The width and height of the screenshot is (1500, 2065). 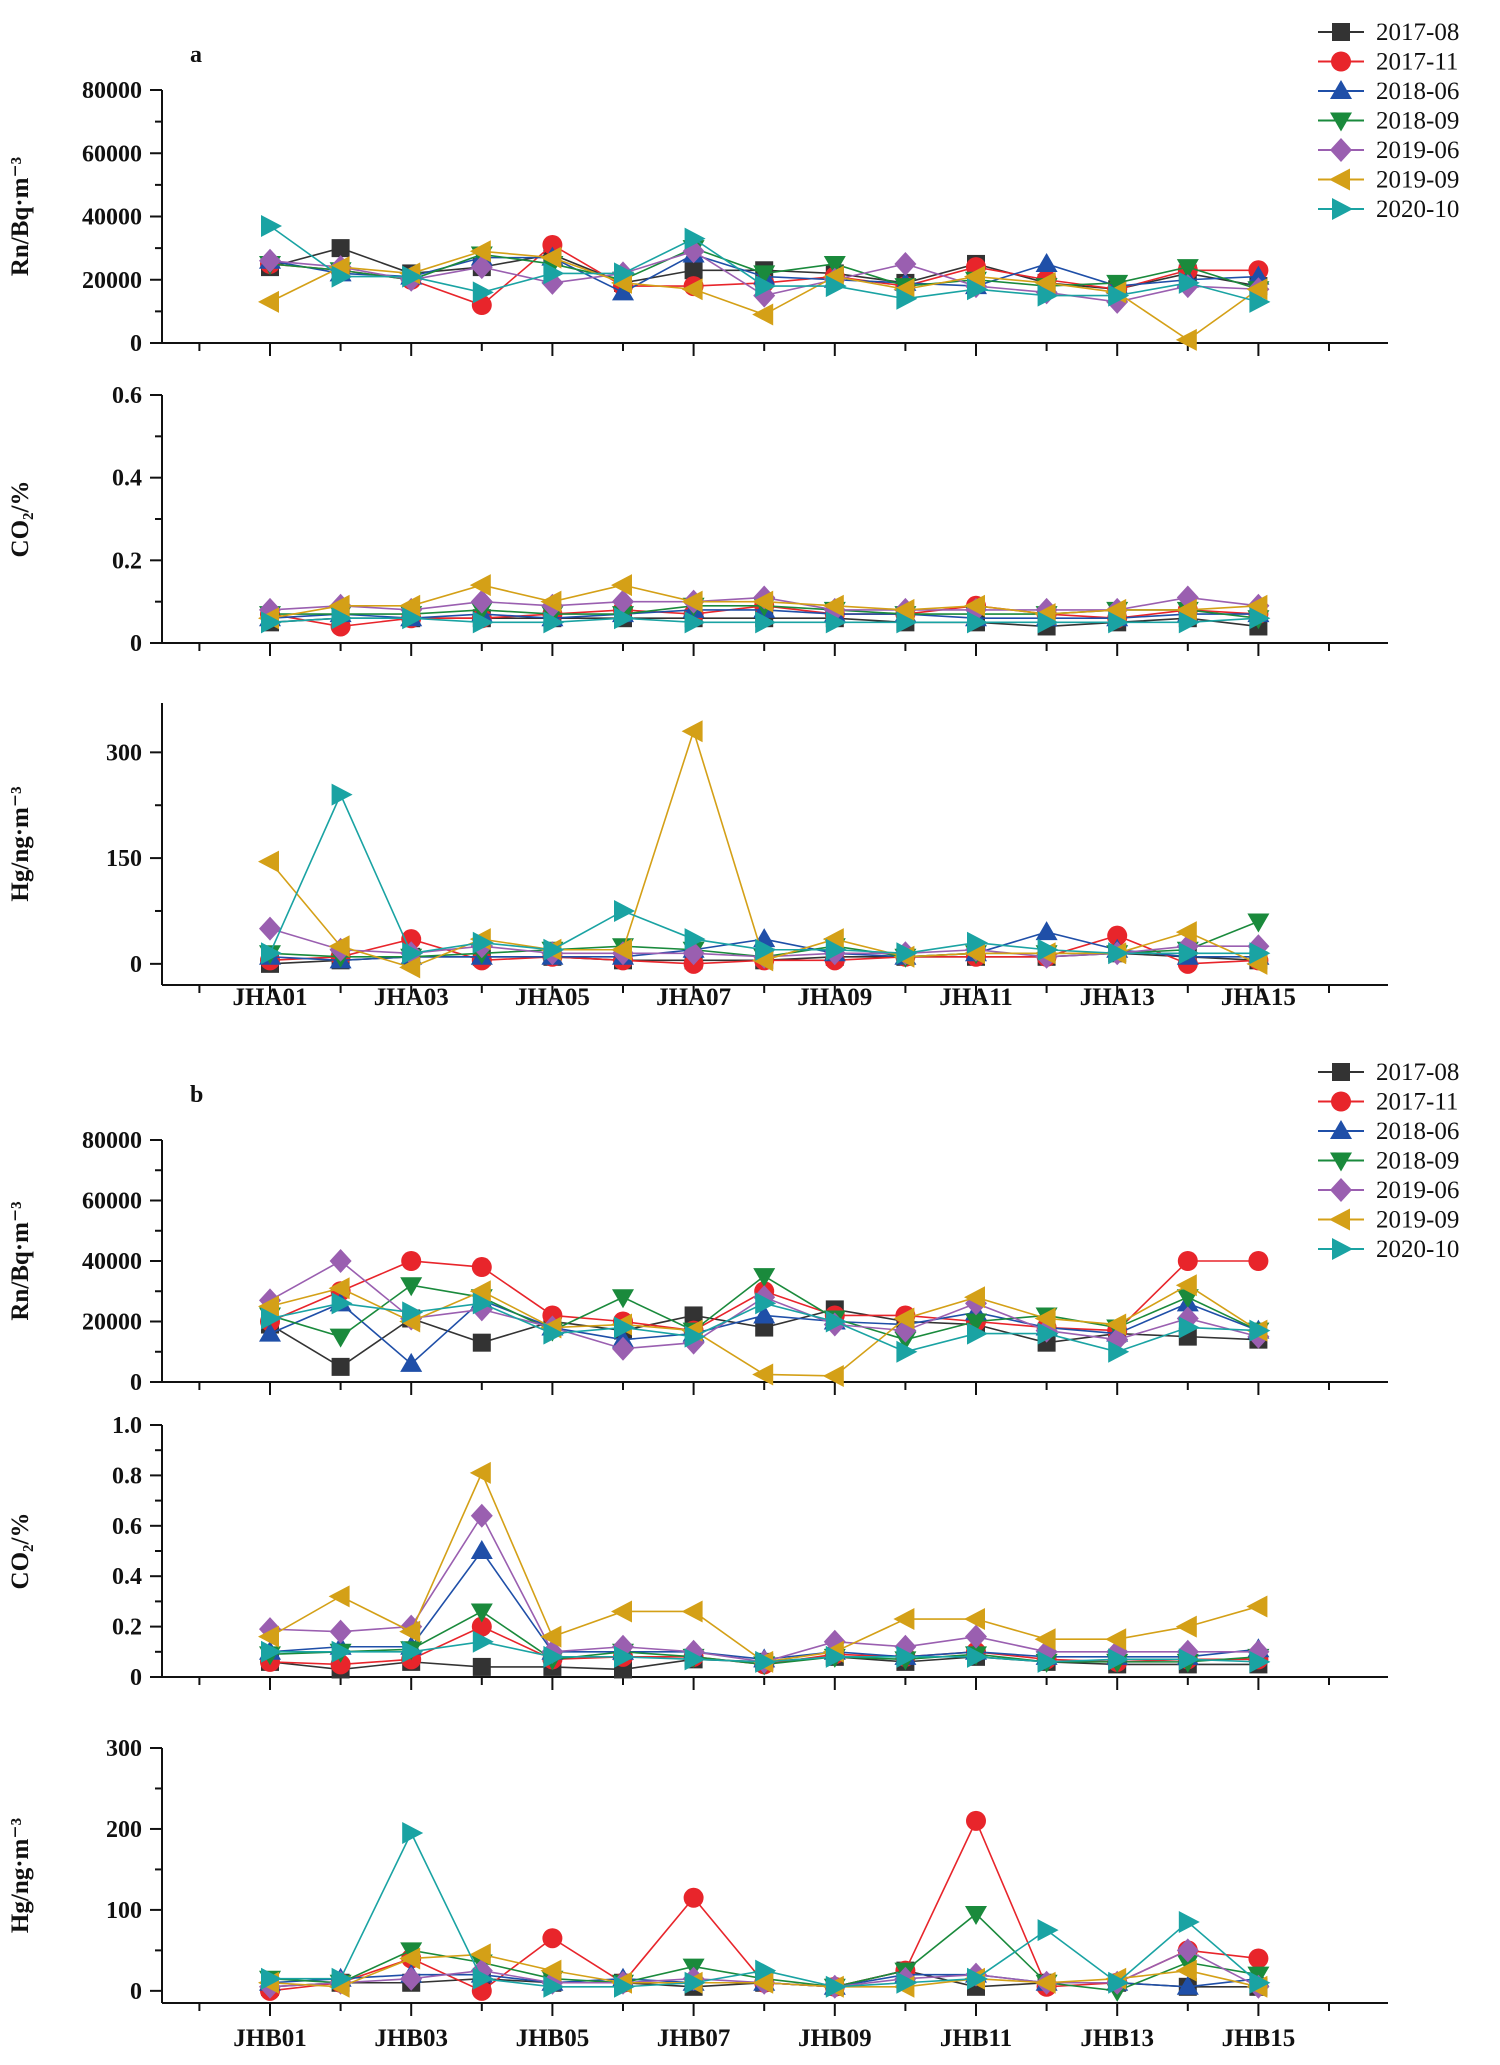 What do you see at coordinates (835, 2038) in the screenshot?
I see `x-tick-label: JHB09` at bounding box center [835, 2038].